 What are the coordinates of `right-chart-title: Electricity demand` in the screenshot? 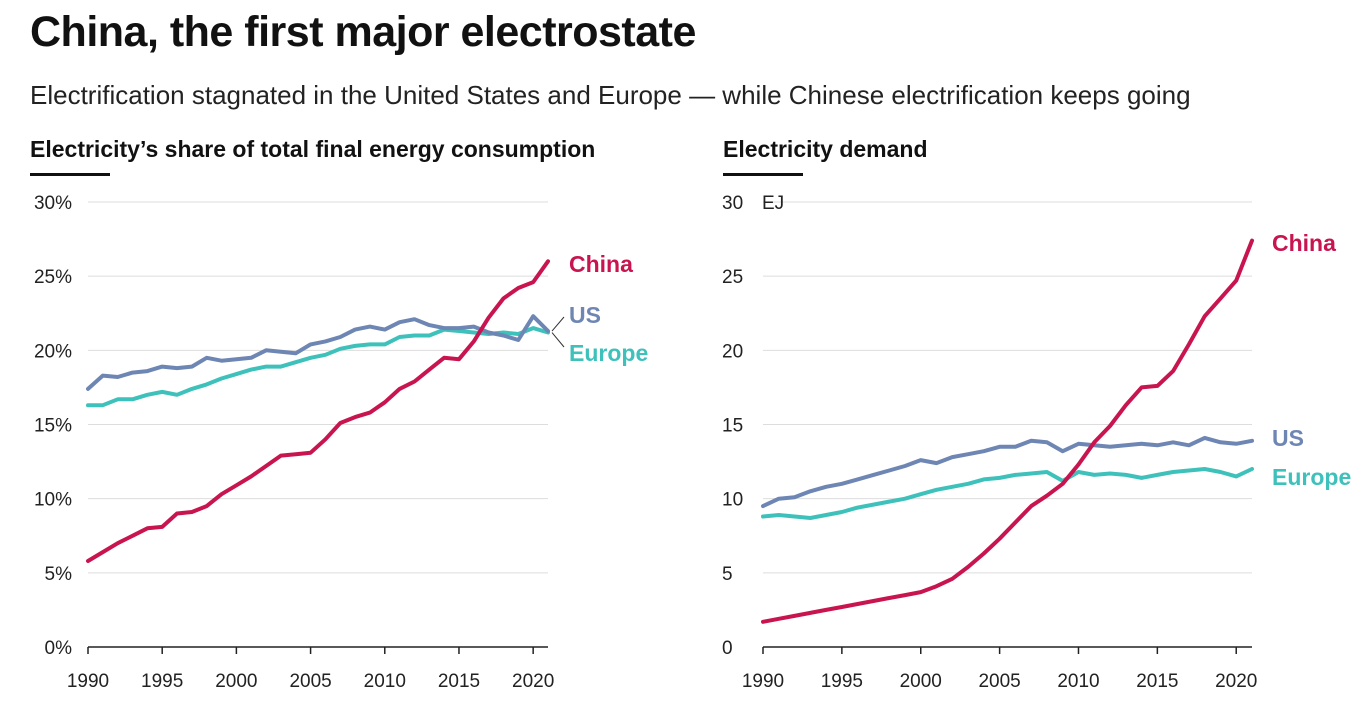 It's located at (825, 149).